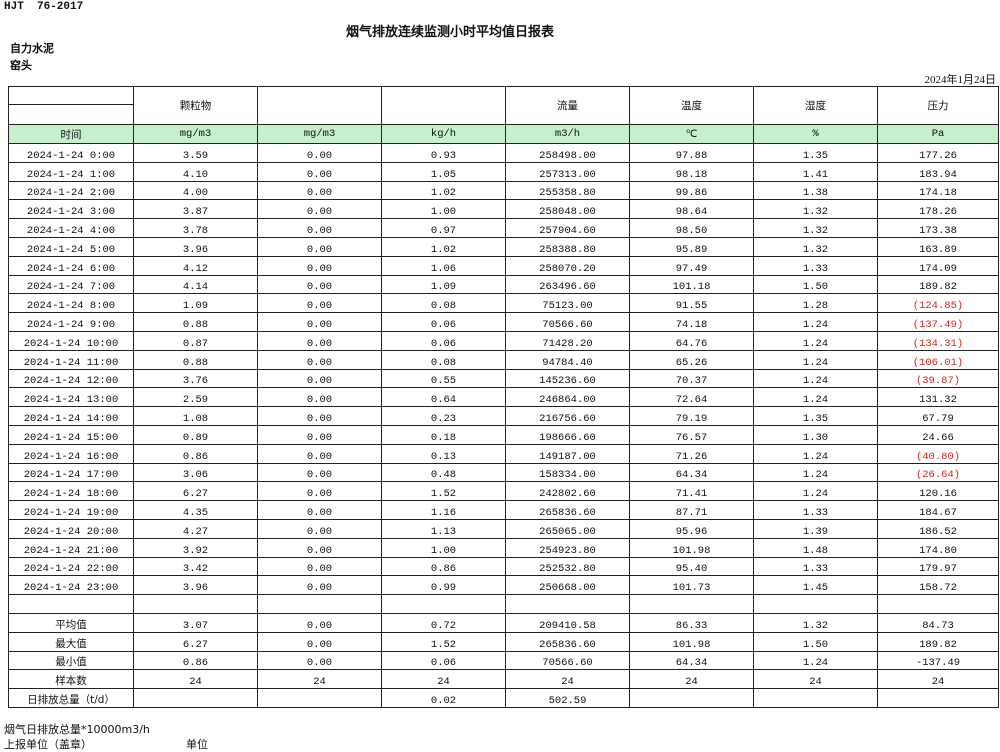 This screenshot has height=752, width=1000. What do you see at coordinates (938, 284) in the screenshot?
I see `table-cell: 189.82` at bounding box center [938, 284].